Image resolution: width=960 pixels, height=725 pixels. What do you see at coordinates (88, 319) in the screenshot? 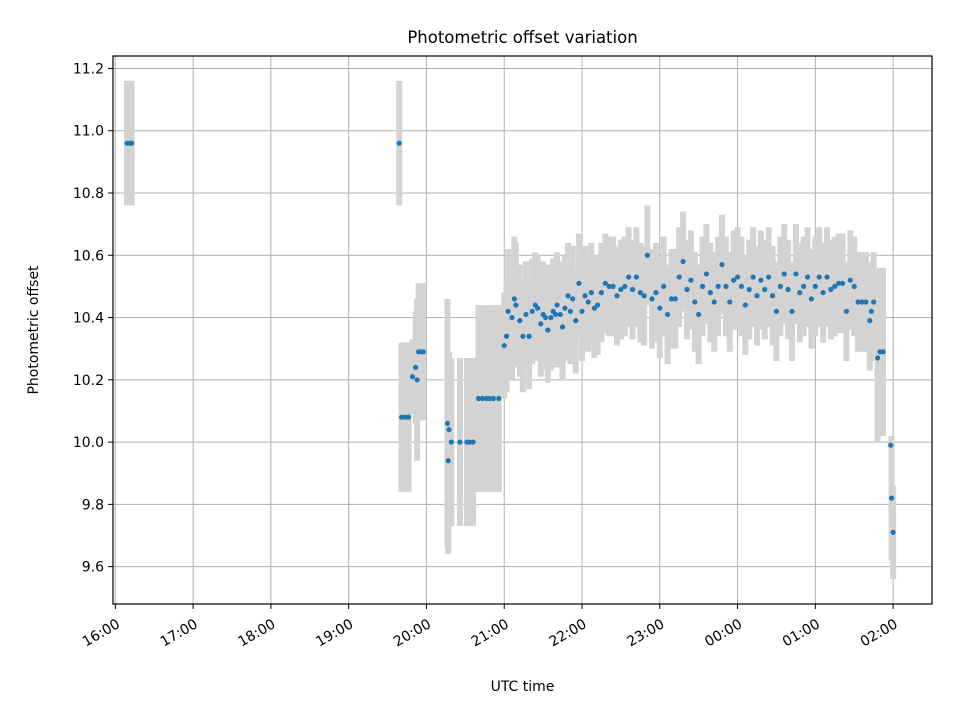
I see `y-tick-label: 10.4` at bounding box center [88, 319].